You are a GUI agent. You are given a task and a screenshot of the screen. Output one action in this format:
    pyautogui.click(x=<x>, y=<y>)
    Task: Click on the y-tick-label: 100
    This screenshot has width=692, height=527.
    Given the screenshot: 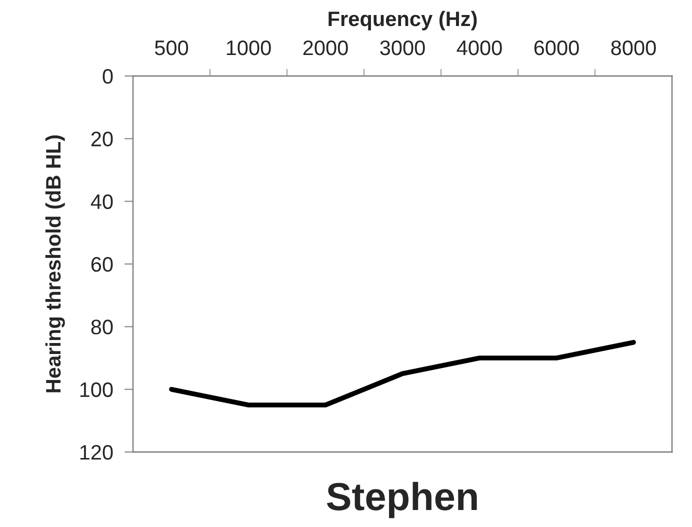 What is the action you would take?
    pyautogui.click(x=96, y=390)
    